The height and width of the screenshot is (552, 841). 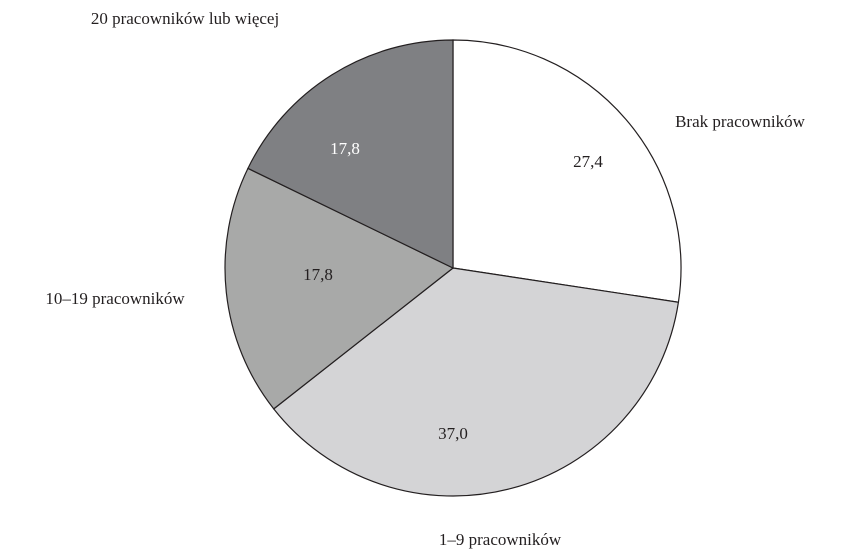 What do you see at coordinates (588, 161) in the screenshot?
I see `value-label: 27,4` at bounding box center [588, 161].